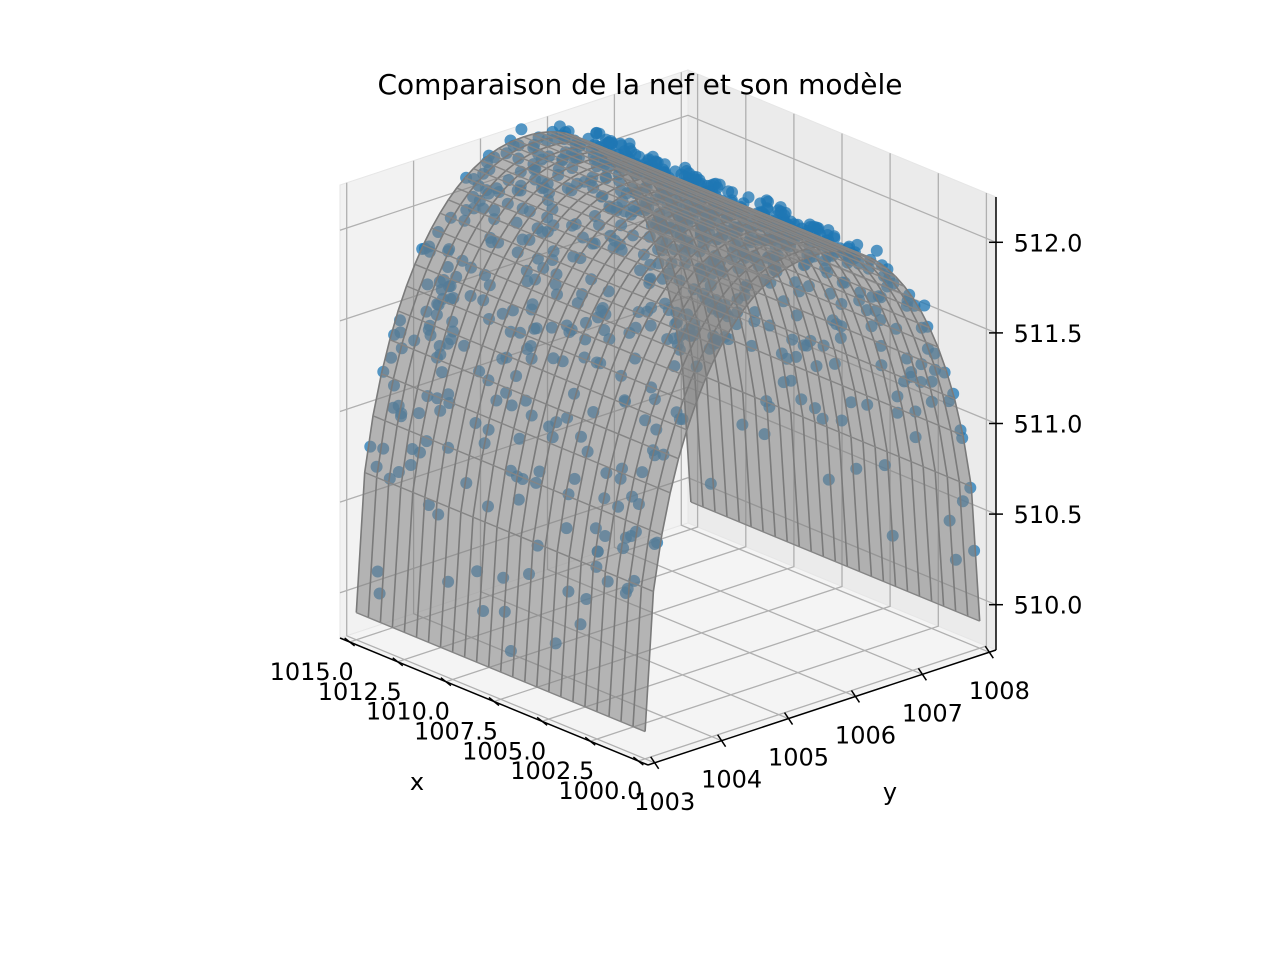  I want to click on x-tick-label: 1007.5, so click(456, 732).